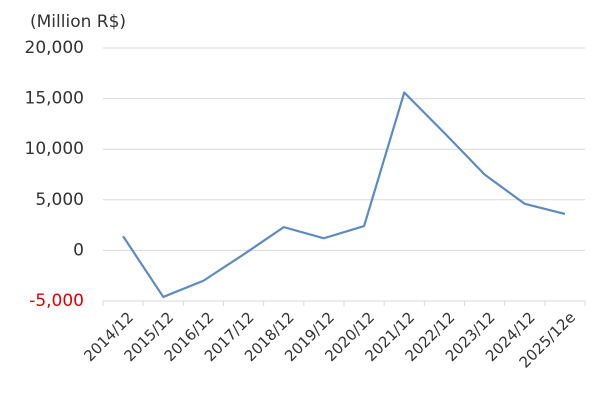  What do you see at coordinates (54, 99) in the screenshot?
I see `y-tick-label: 15,000` at bounding box center [54, 99].